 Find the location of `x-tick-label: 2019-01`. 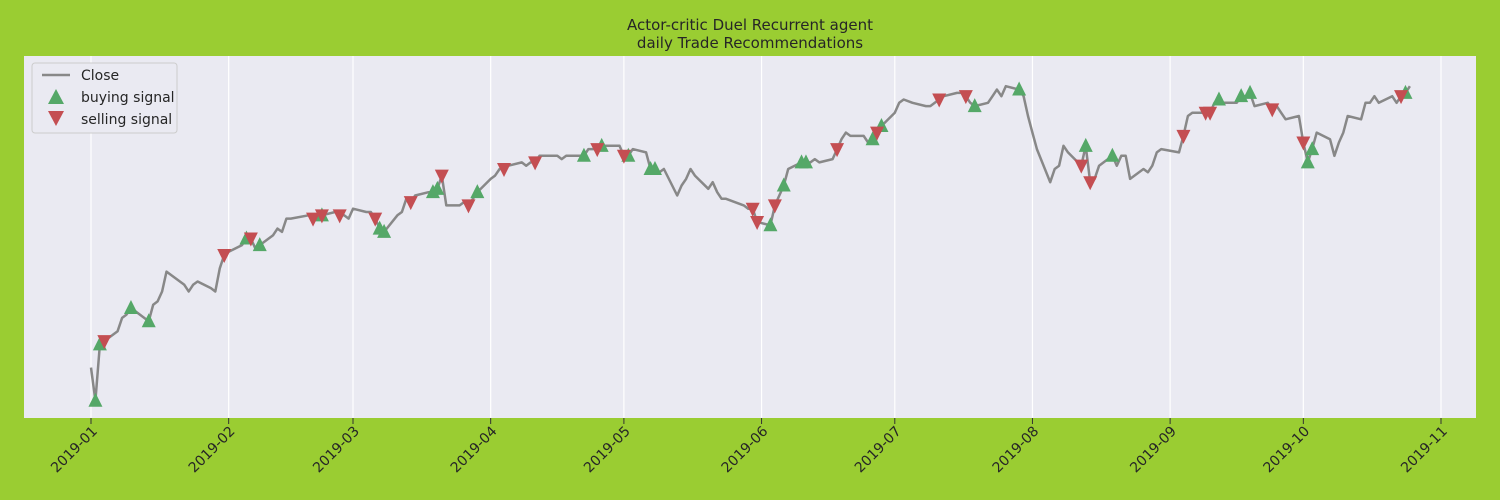

x-tick-label: 2019-01 is located at coordinates (74, 450).